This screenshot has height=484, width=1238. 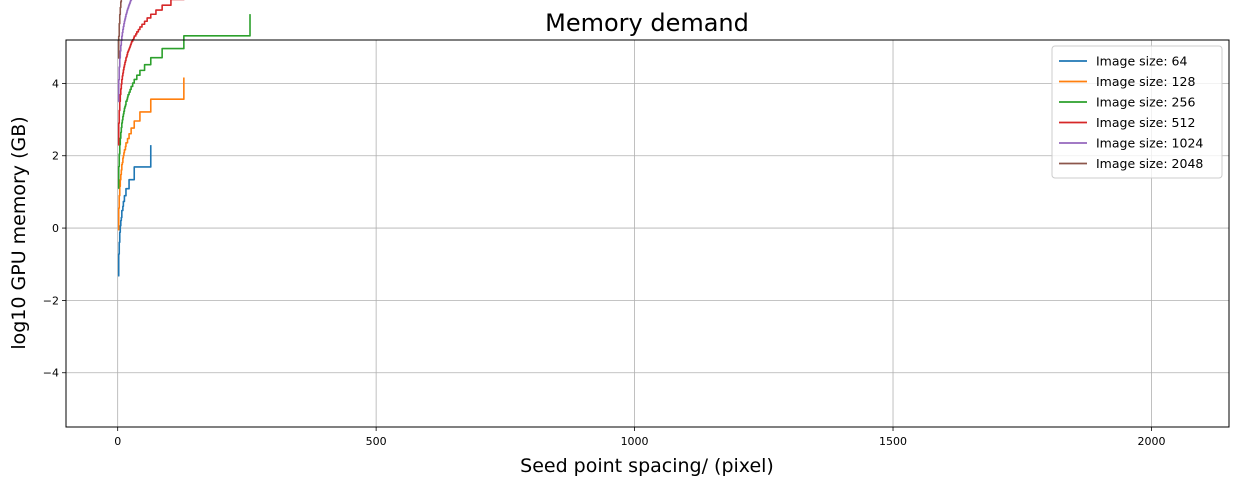 I want to click on x-tick-label: 0, so click(x=117, y=441).